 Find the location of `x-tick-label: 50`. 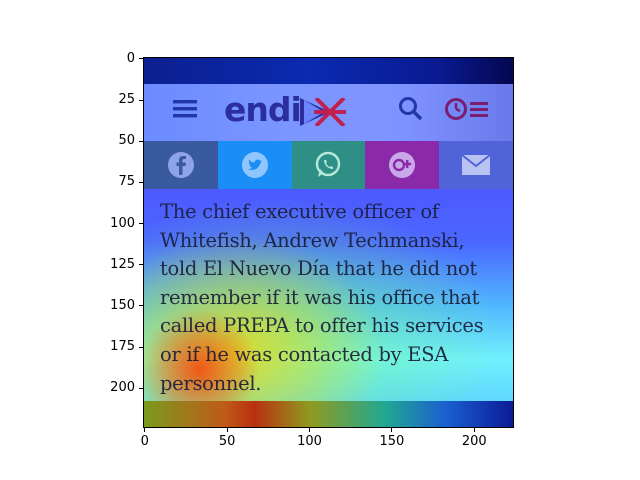

x-tick-label: 50 is located at coordinates (227, 441).